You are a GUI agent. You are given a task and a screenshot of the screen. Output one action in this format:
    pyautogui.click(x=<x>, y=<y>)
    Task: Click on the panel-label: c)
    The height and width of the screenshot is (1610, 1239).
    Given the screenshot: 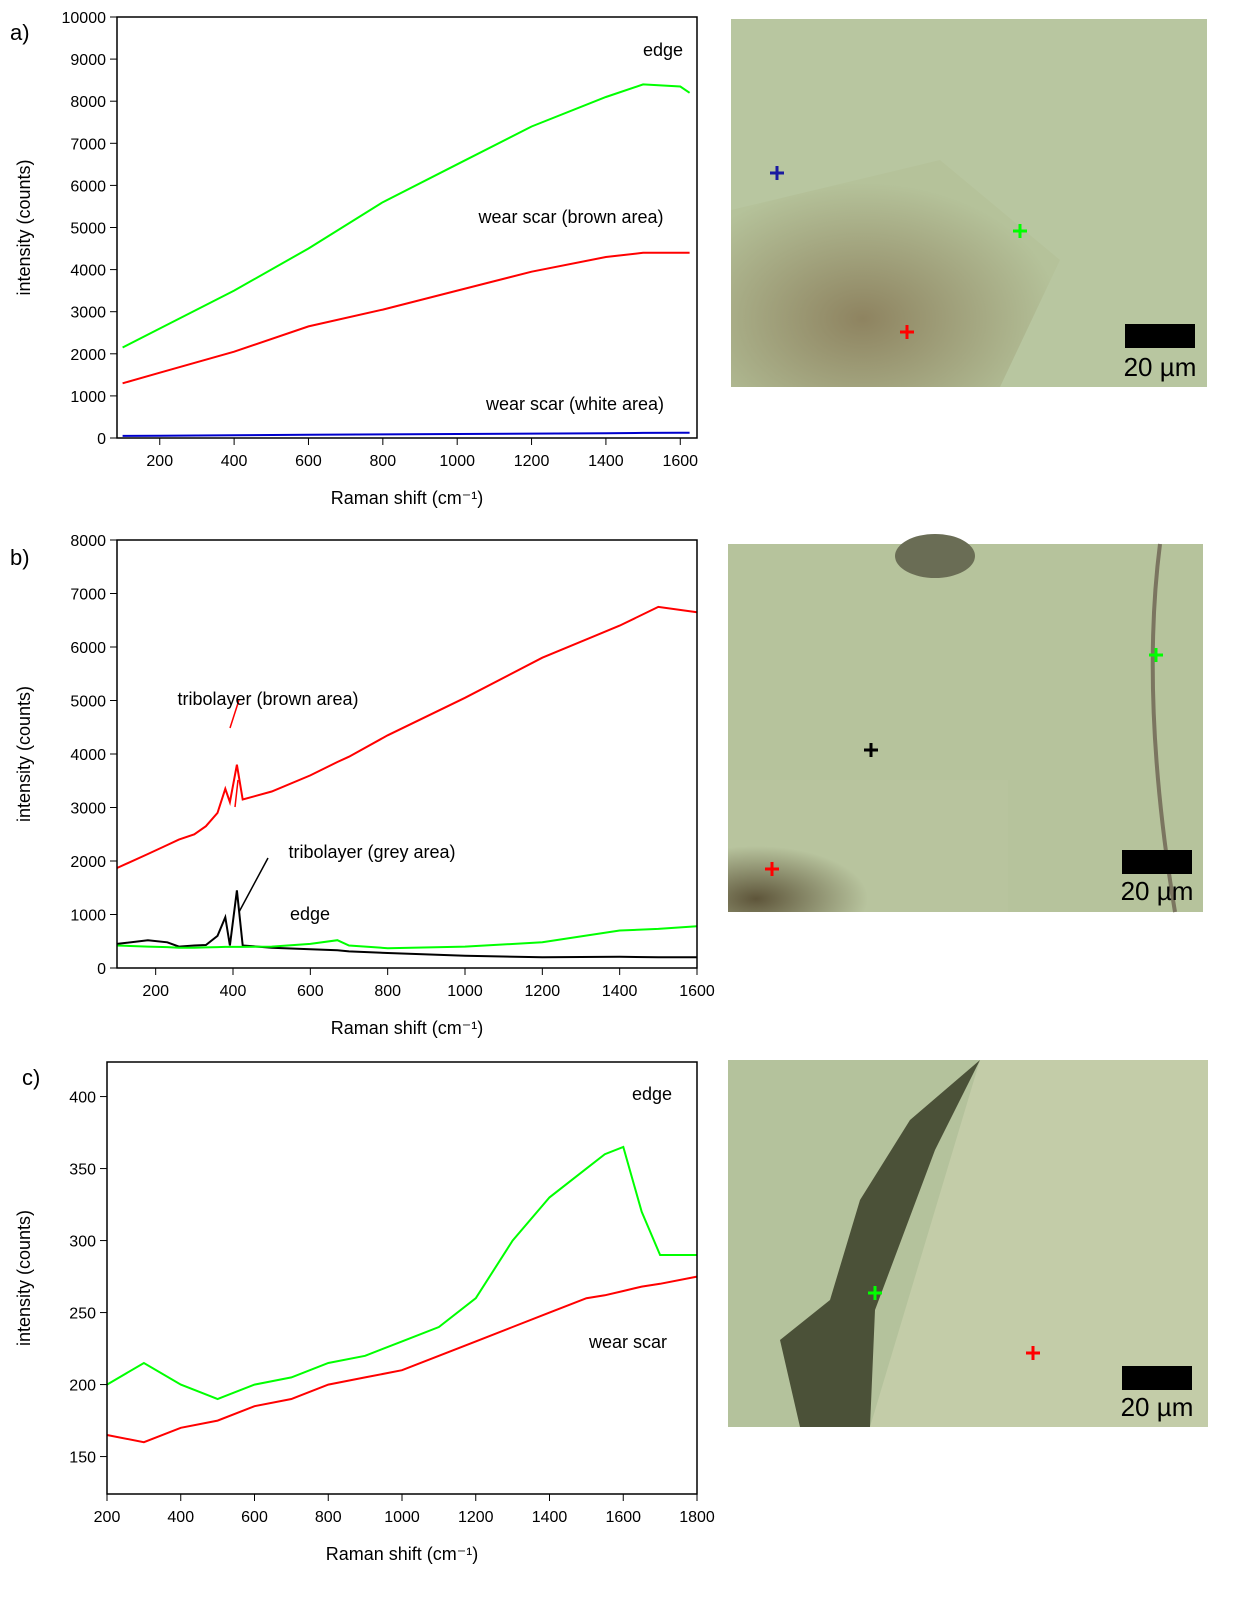 What is the action you would take?
    pyautogui.click(x=31, y=1077)
    